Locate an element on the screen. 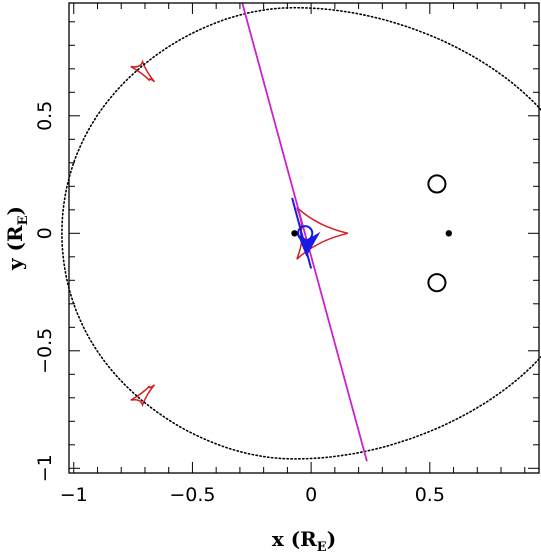 The width and height of the screenshot is (541, 555). source-track-segment is located at coordinates (302, 233).